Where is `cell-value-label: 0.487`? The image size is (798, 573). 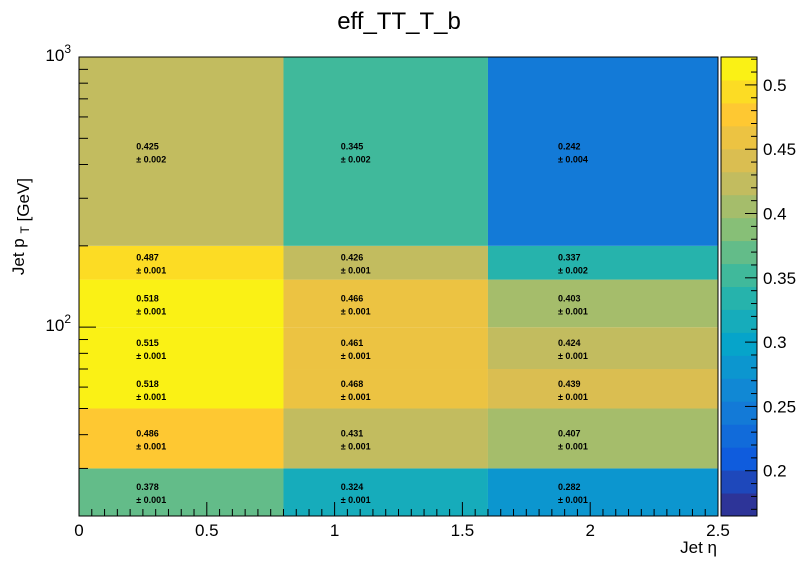 cell-value-label: 0.487 is located at coordinates (147, 258).